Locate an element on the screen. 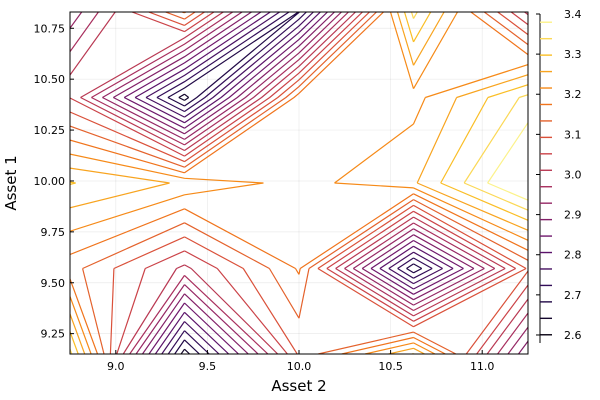 This screenshot has width=600, height=400. x-tick-label: 10.5 is located at coordinates (390, 366).